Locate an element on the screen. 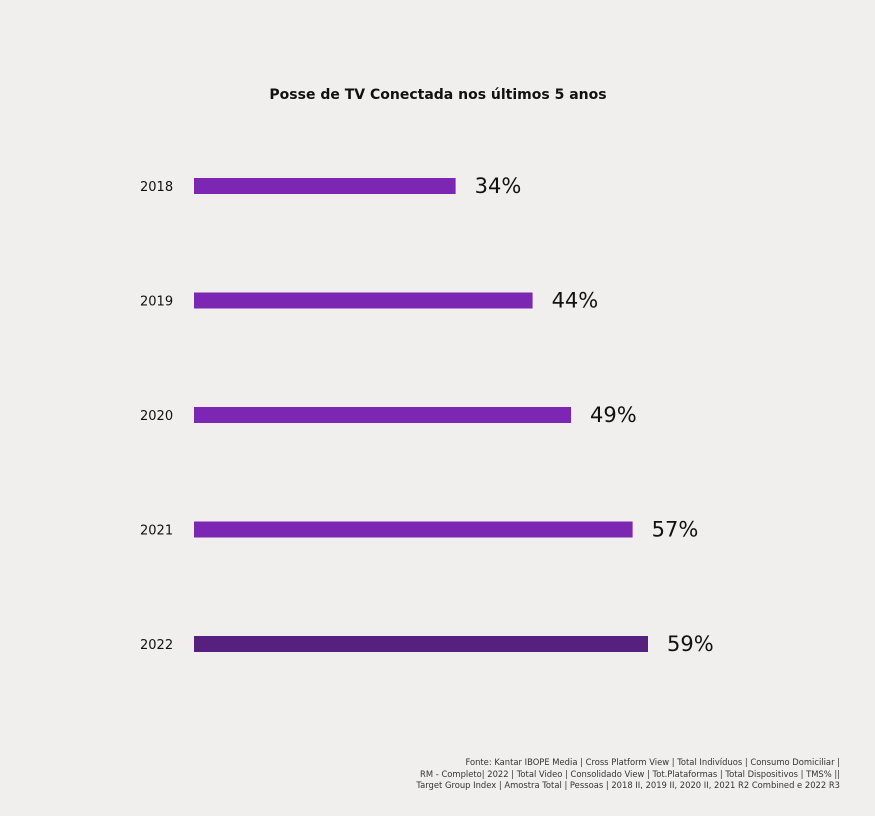 This screenshot has height=816, width=875. category-label: 2018 is located at coordinates (156, 187).